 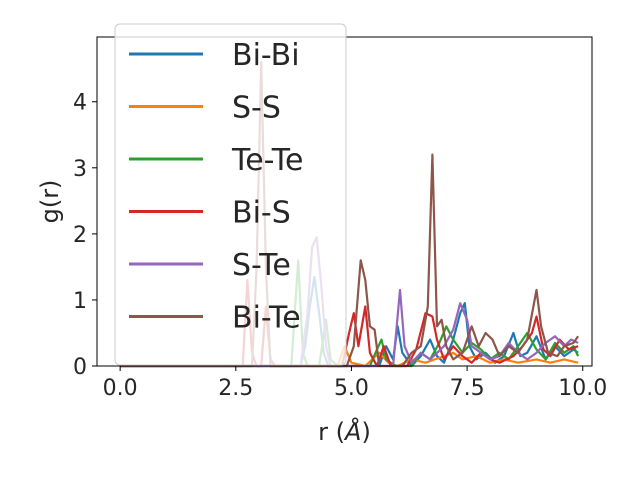 I want to click on legend-label: Bi-S, so click(x=261, y=213).